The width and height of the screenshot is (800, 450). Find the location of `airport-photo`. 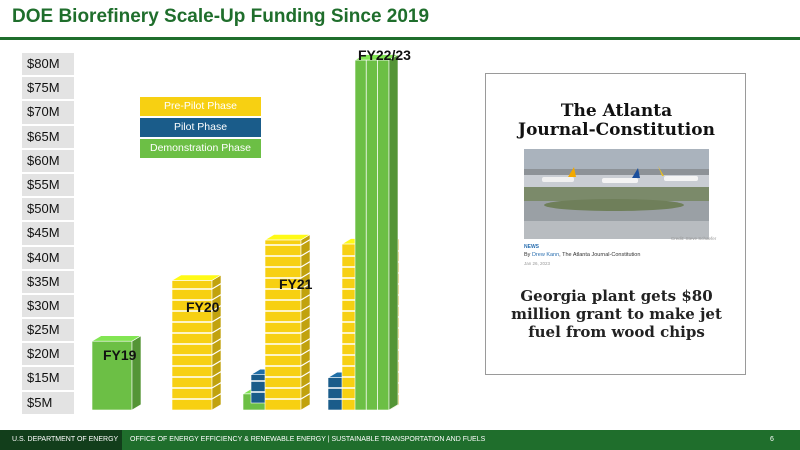

airport-photo is located at coordinates (616, 194).